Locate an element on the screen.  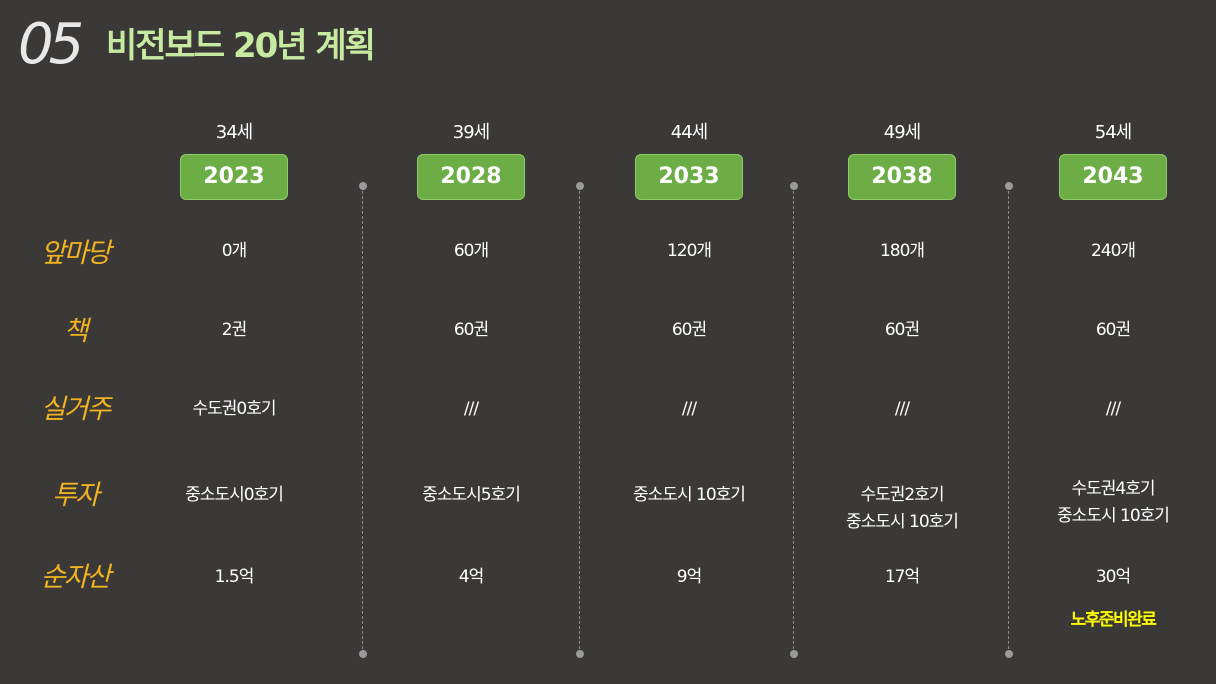
year-badge: 2033 is located at coordinates (689, 177).